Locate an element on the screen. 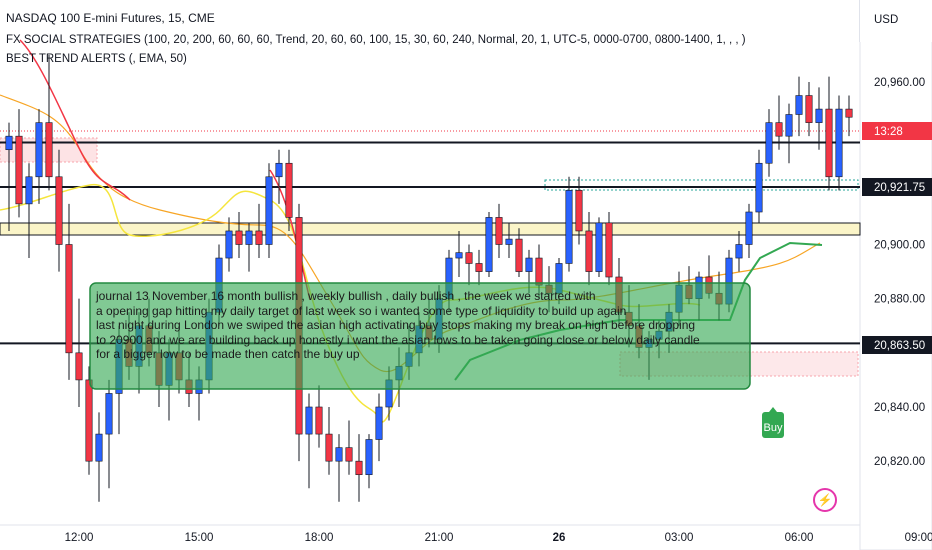 This screenshot has height=550, width=932. indicator-best-trend-alerts: BEST TREND ALERTS (, EMA, 50) is located at coordinates (96, 59).